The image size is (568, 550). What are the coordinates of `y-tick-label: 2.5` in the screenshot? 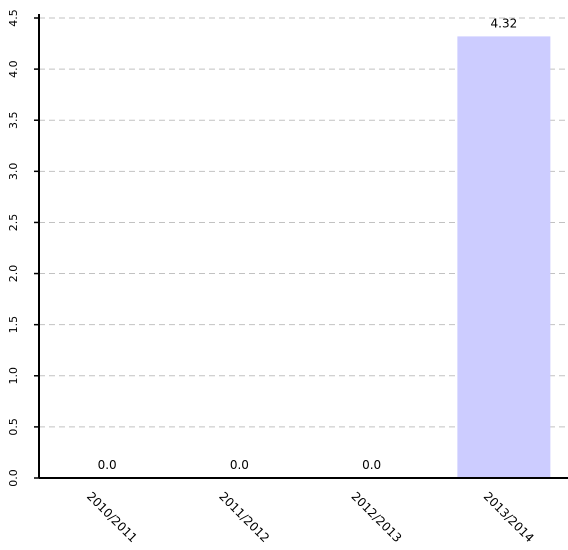 It's located at (13, 223).